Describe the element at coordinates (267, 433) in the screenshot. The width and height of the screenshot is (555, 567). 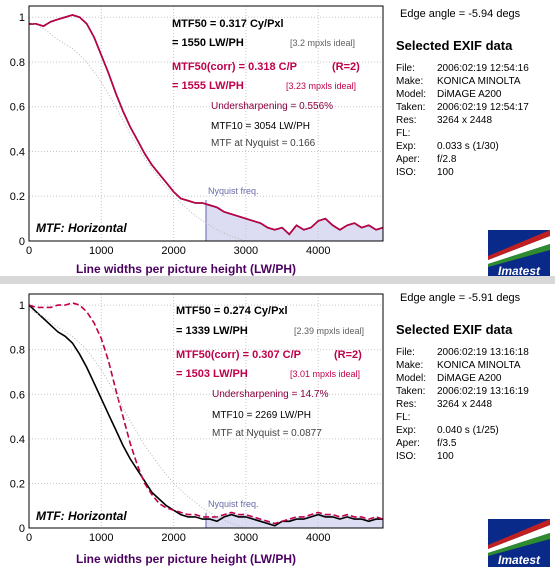
I see `mtf-at-nyquist: MTF at Nyquist = 0.0877` at that location.